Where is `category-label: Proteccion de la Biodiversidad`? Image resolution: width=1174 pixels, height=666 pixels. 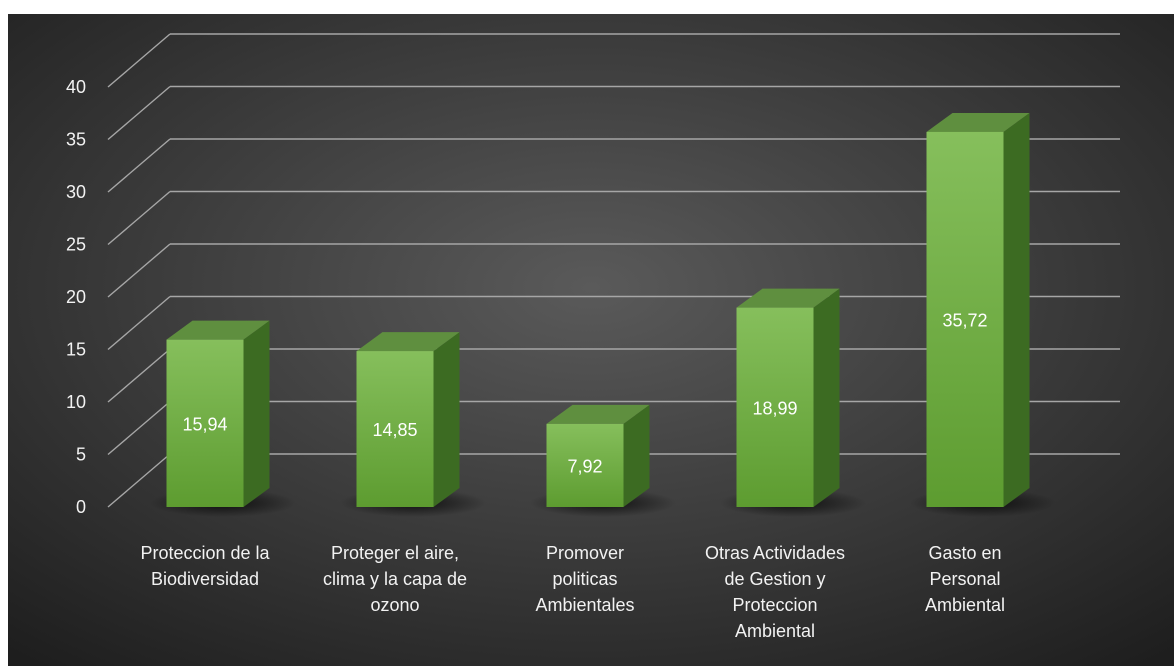 category-label: Proteccion de la Biodiversidad is located at coordinates (205, 566).